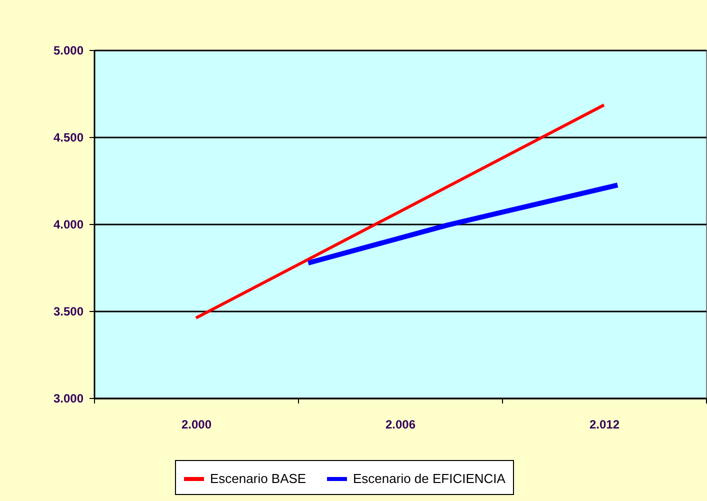 The image size is (707, 501). Describe the element at coordinates (68, 399) in the screenshot. I see `y-tick-label: 3.000` at that location.